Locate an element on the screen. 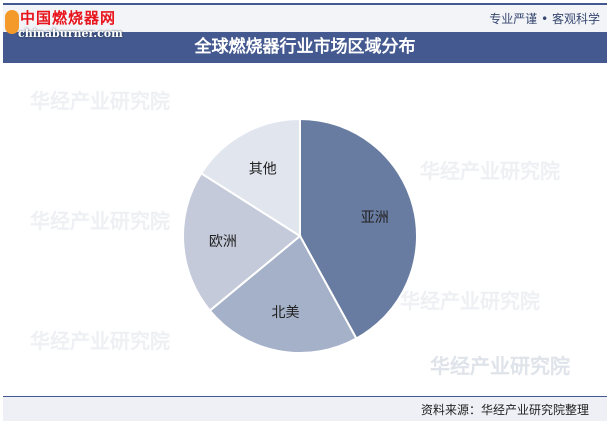  logo-domain: chinaburner.com is located at coordinates (70, 33).